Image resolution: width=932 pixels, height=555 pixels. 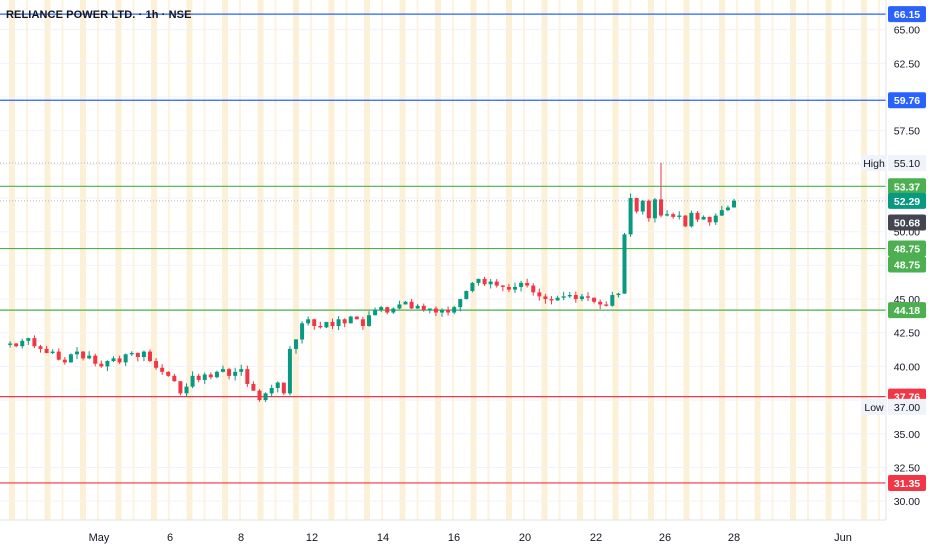 I want to click on chart-title: RELIANCE POWER LTD. · 1h · NSE, so click(x=99, y=15).